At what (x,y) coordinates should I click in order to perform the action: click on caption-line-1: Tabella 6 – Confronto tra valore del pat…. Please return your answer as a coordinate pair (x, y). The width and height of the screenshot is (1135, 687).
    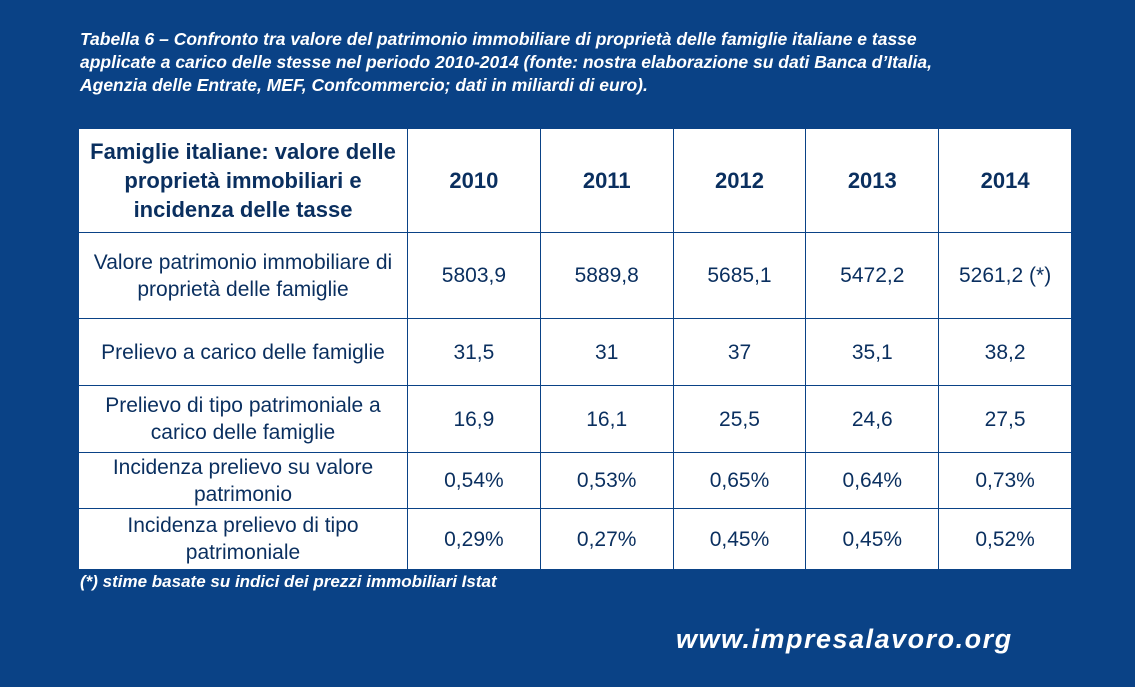
    Looking at the image, I should click on (498, 39).